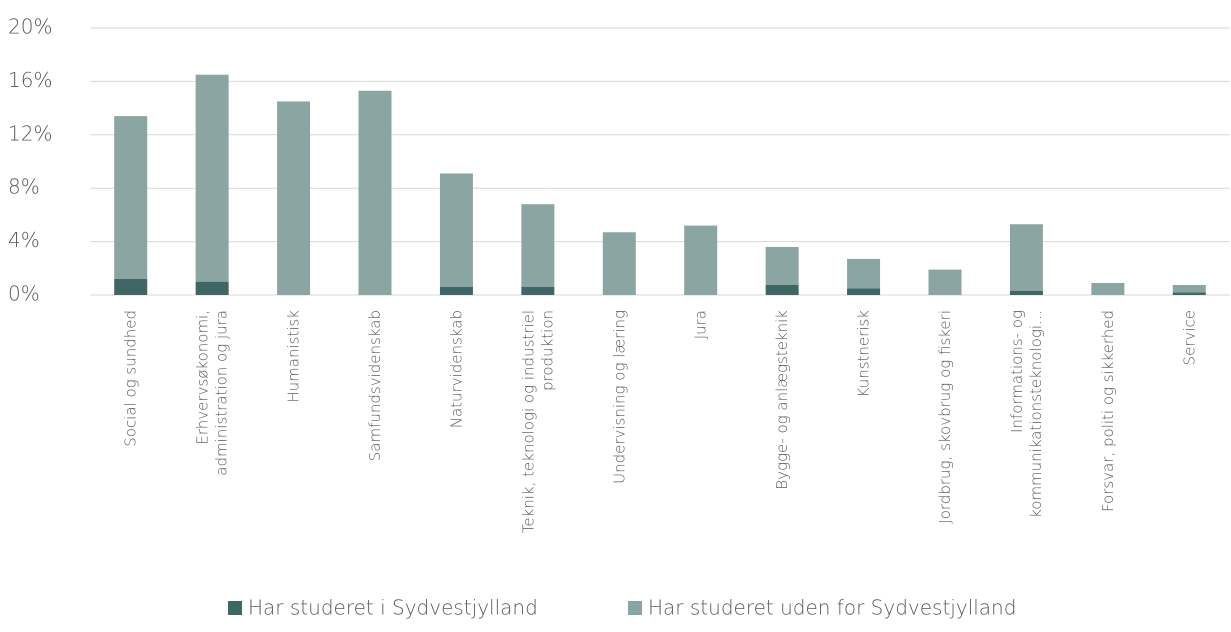  I want to click on x-tick-label: Forsvar, politi og sikkerhed, so click(1108, 411).